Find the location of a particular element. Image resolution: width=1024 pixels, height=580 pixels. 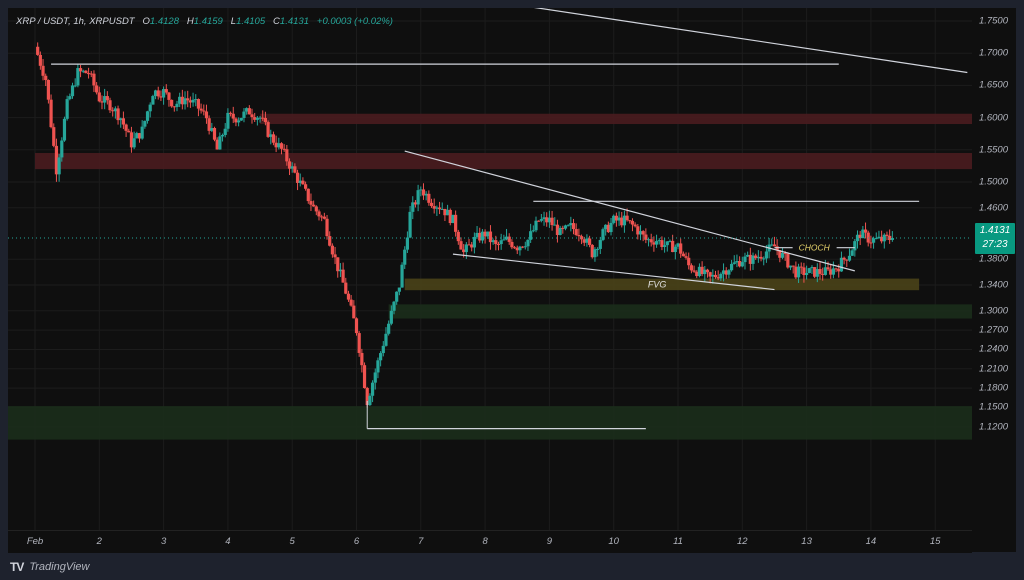

wedge-upper-line is located at coordinates (629, 211).